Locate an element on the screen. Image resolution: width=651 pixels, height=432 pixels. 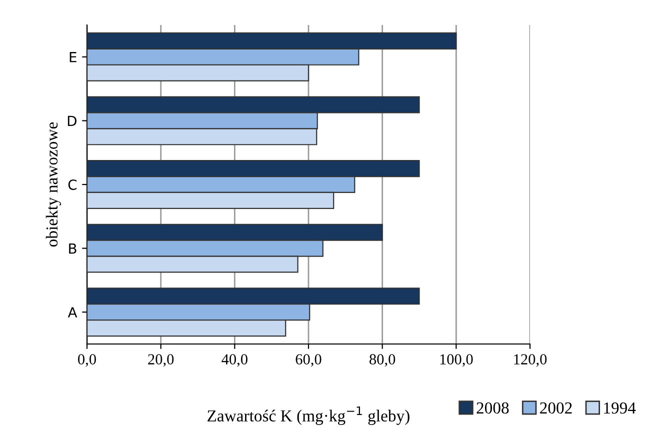
legend-label: 2008 is located at coordinates (492, 408).